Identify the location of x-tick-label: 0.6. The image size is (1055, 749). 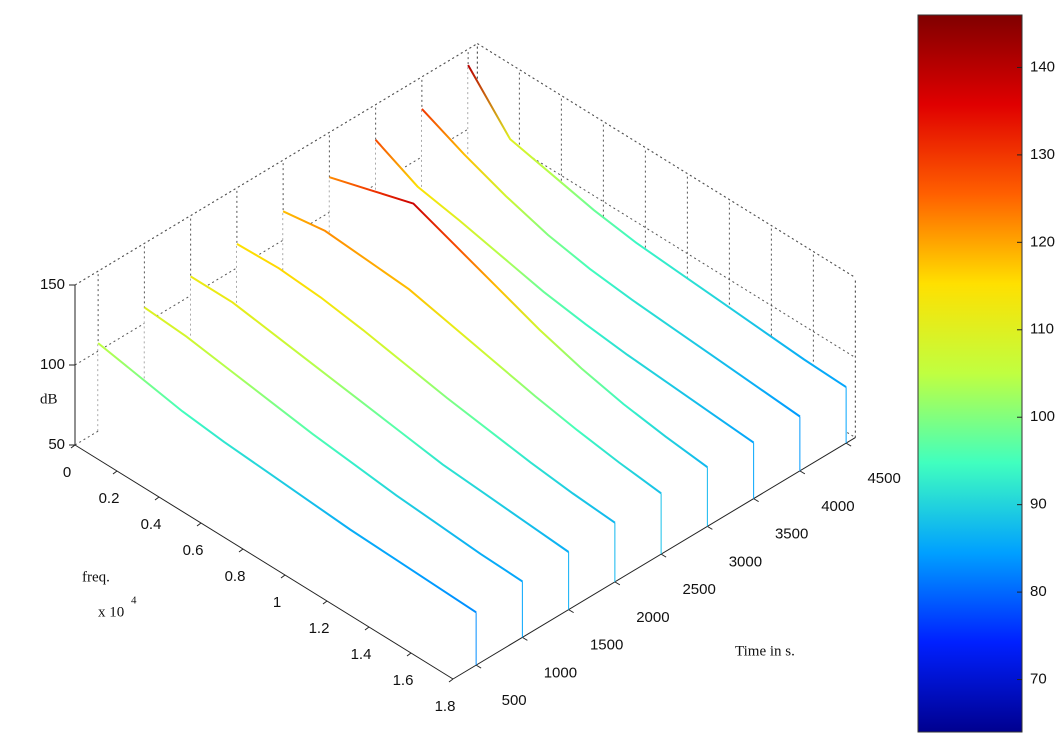
(193, 550).